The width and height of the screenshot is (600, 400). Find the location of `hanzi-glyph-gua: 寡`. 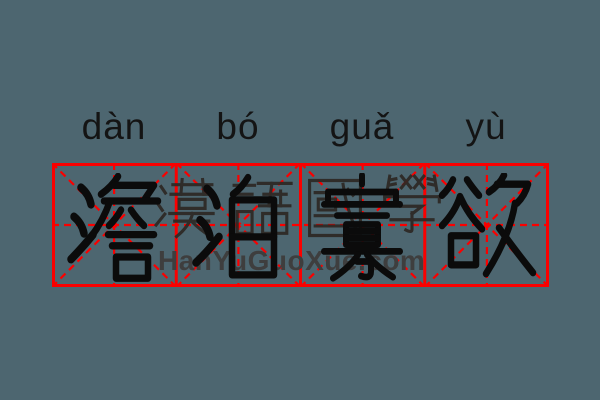

hanzi-glyph-gua: 寡 is located at coordinates (362, 227).